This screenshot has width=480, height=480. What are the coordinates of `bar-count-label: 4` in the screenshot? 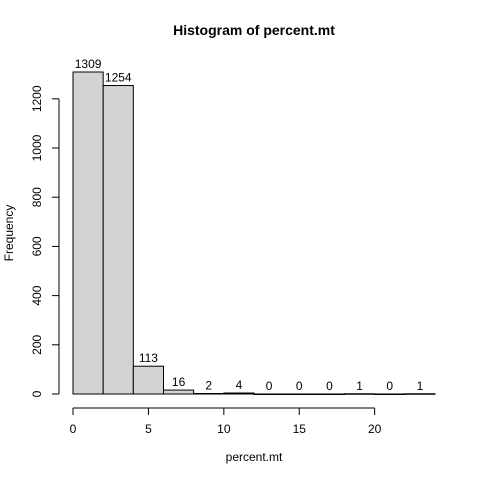 It's located at (239, 385).